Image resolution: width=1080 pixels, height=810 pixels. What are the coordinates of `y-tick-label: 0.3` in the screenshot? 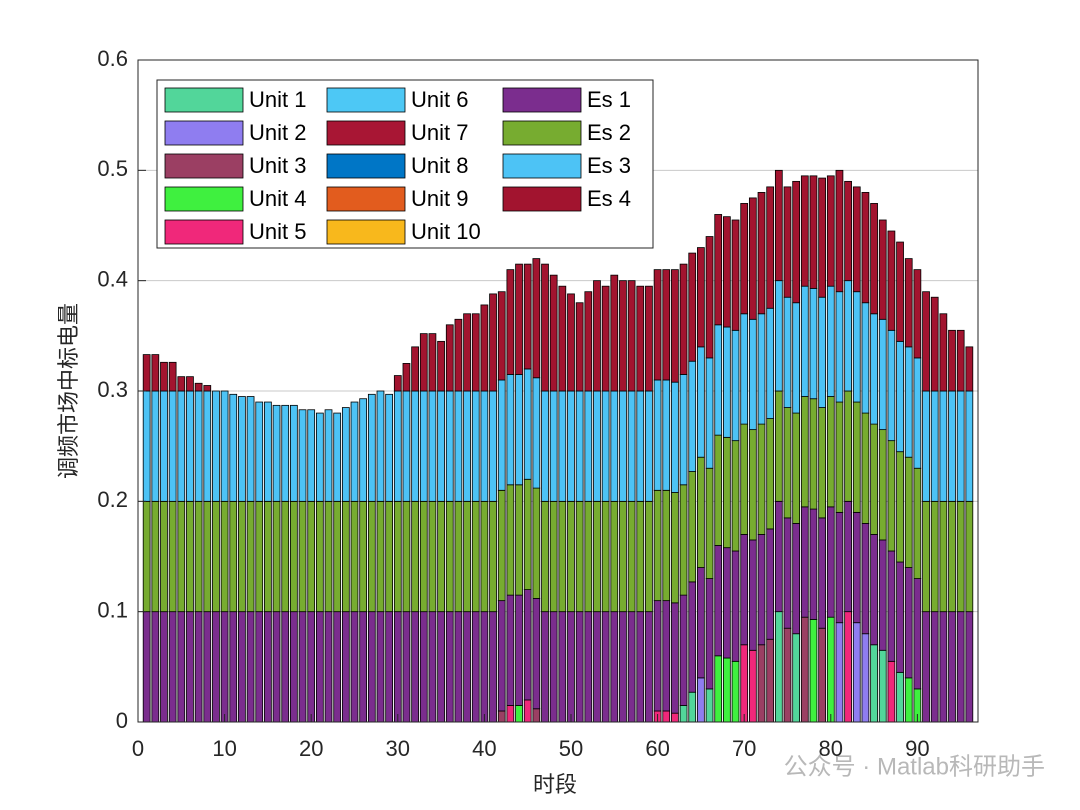 It's located at (112, 389).